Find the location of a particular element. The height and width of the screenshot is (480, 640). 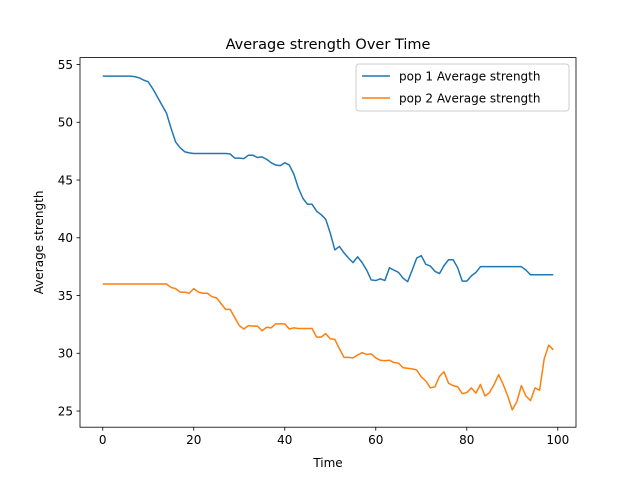

y-tick-label: 25 is located at coordinates (65, 411).